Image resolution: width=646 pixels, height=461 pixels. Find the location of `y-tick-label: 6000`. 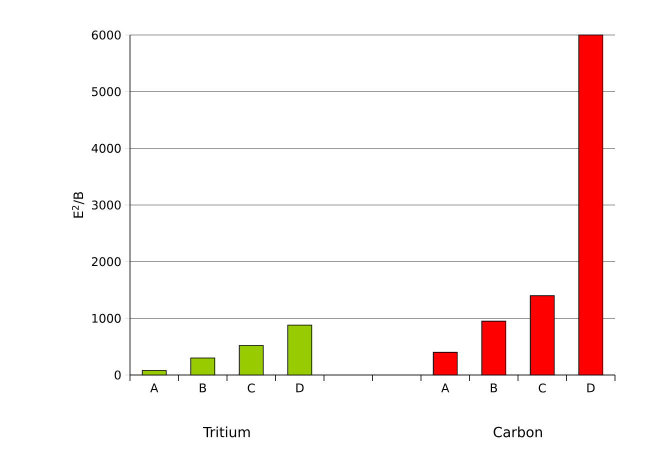

y-tick-label: 6000 is located at coordinates (106, 35).